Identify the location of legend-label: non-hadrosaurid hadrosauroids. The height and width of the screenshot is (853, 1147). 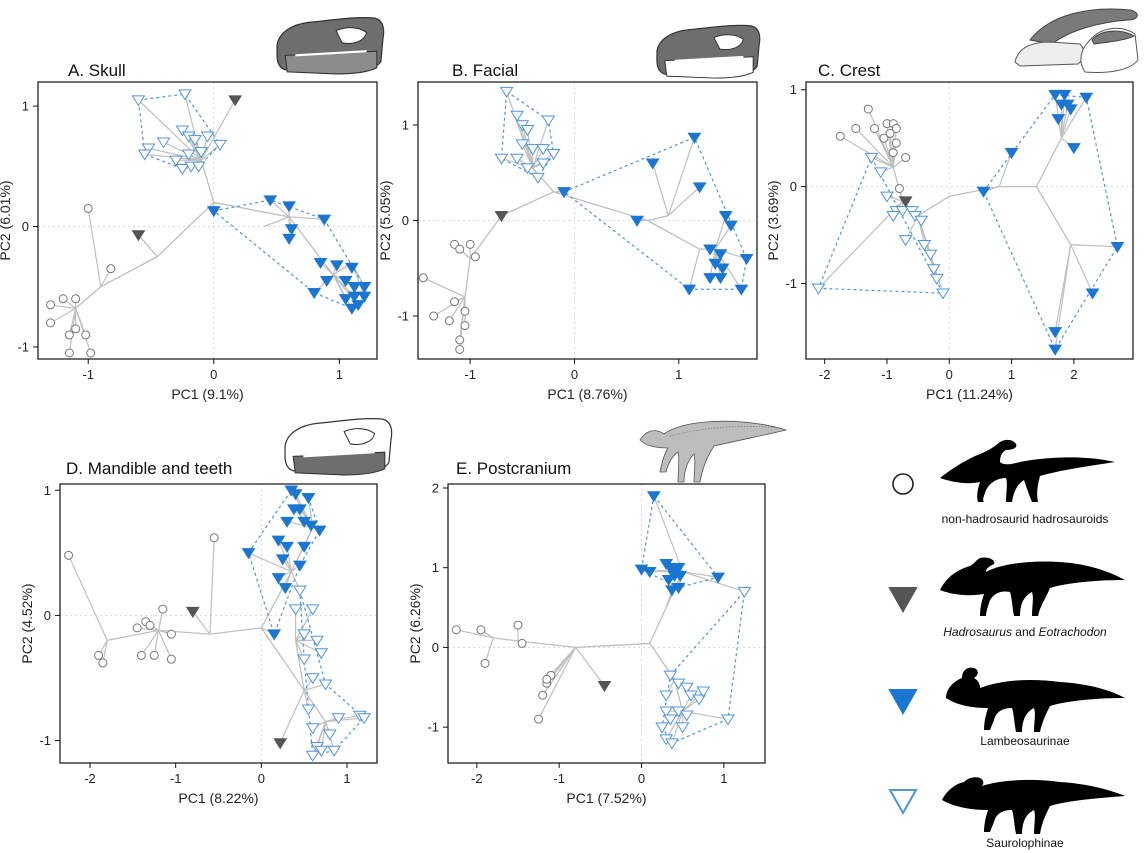
(1025, 519).